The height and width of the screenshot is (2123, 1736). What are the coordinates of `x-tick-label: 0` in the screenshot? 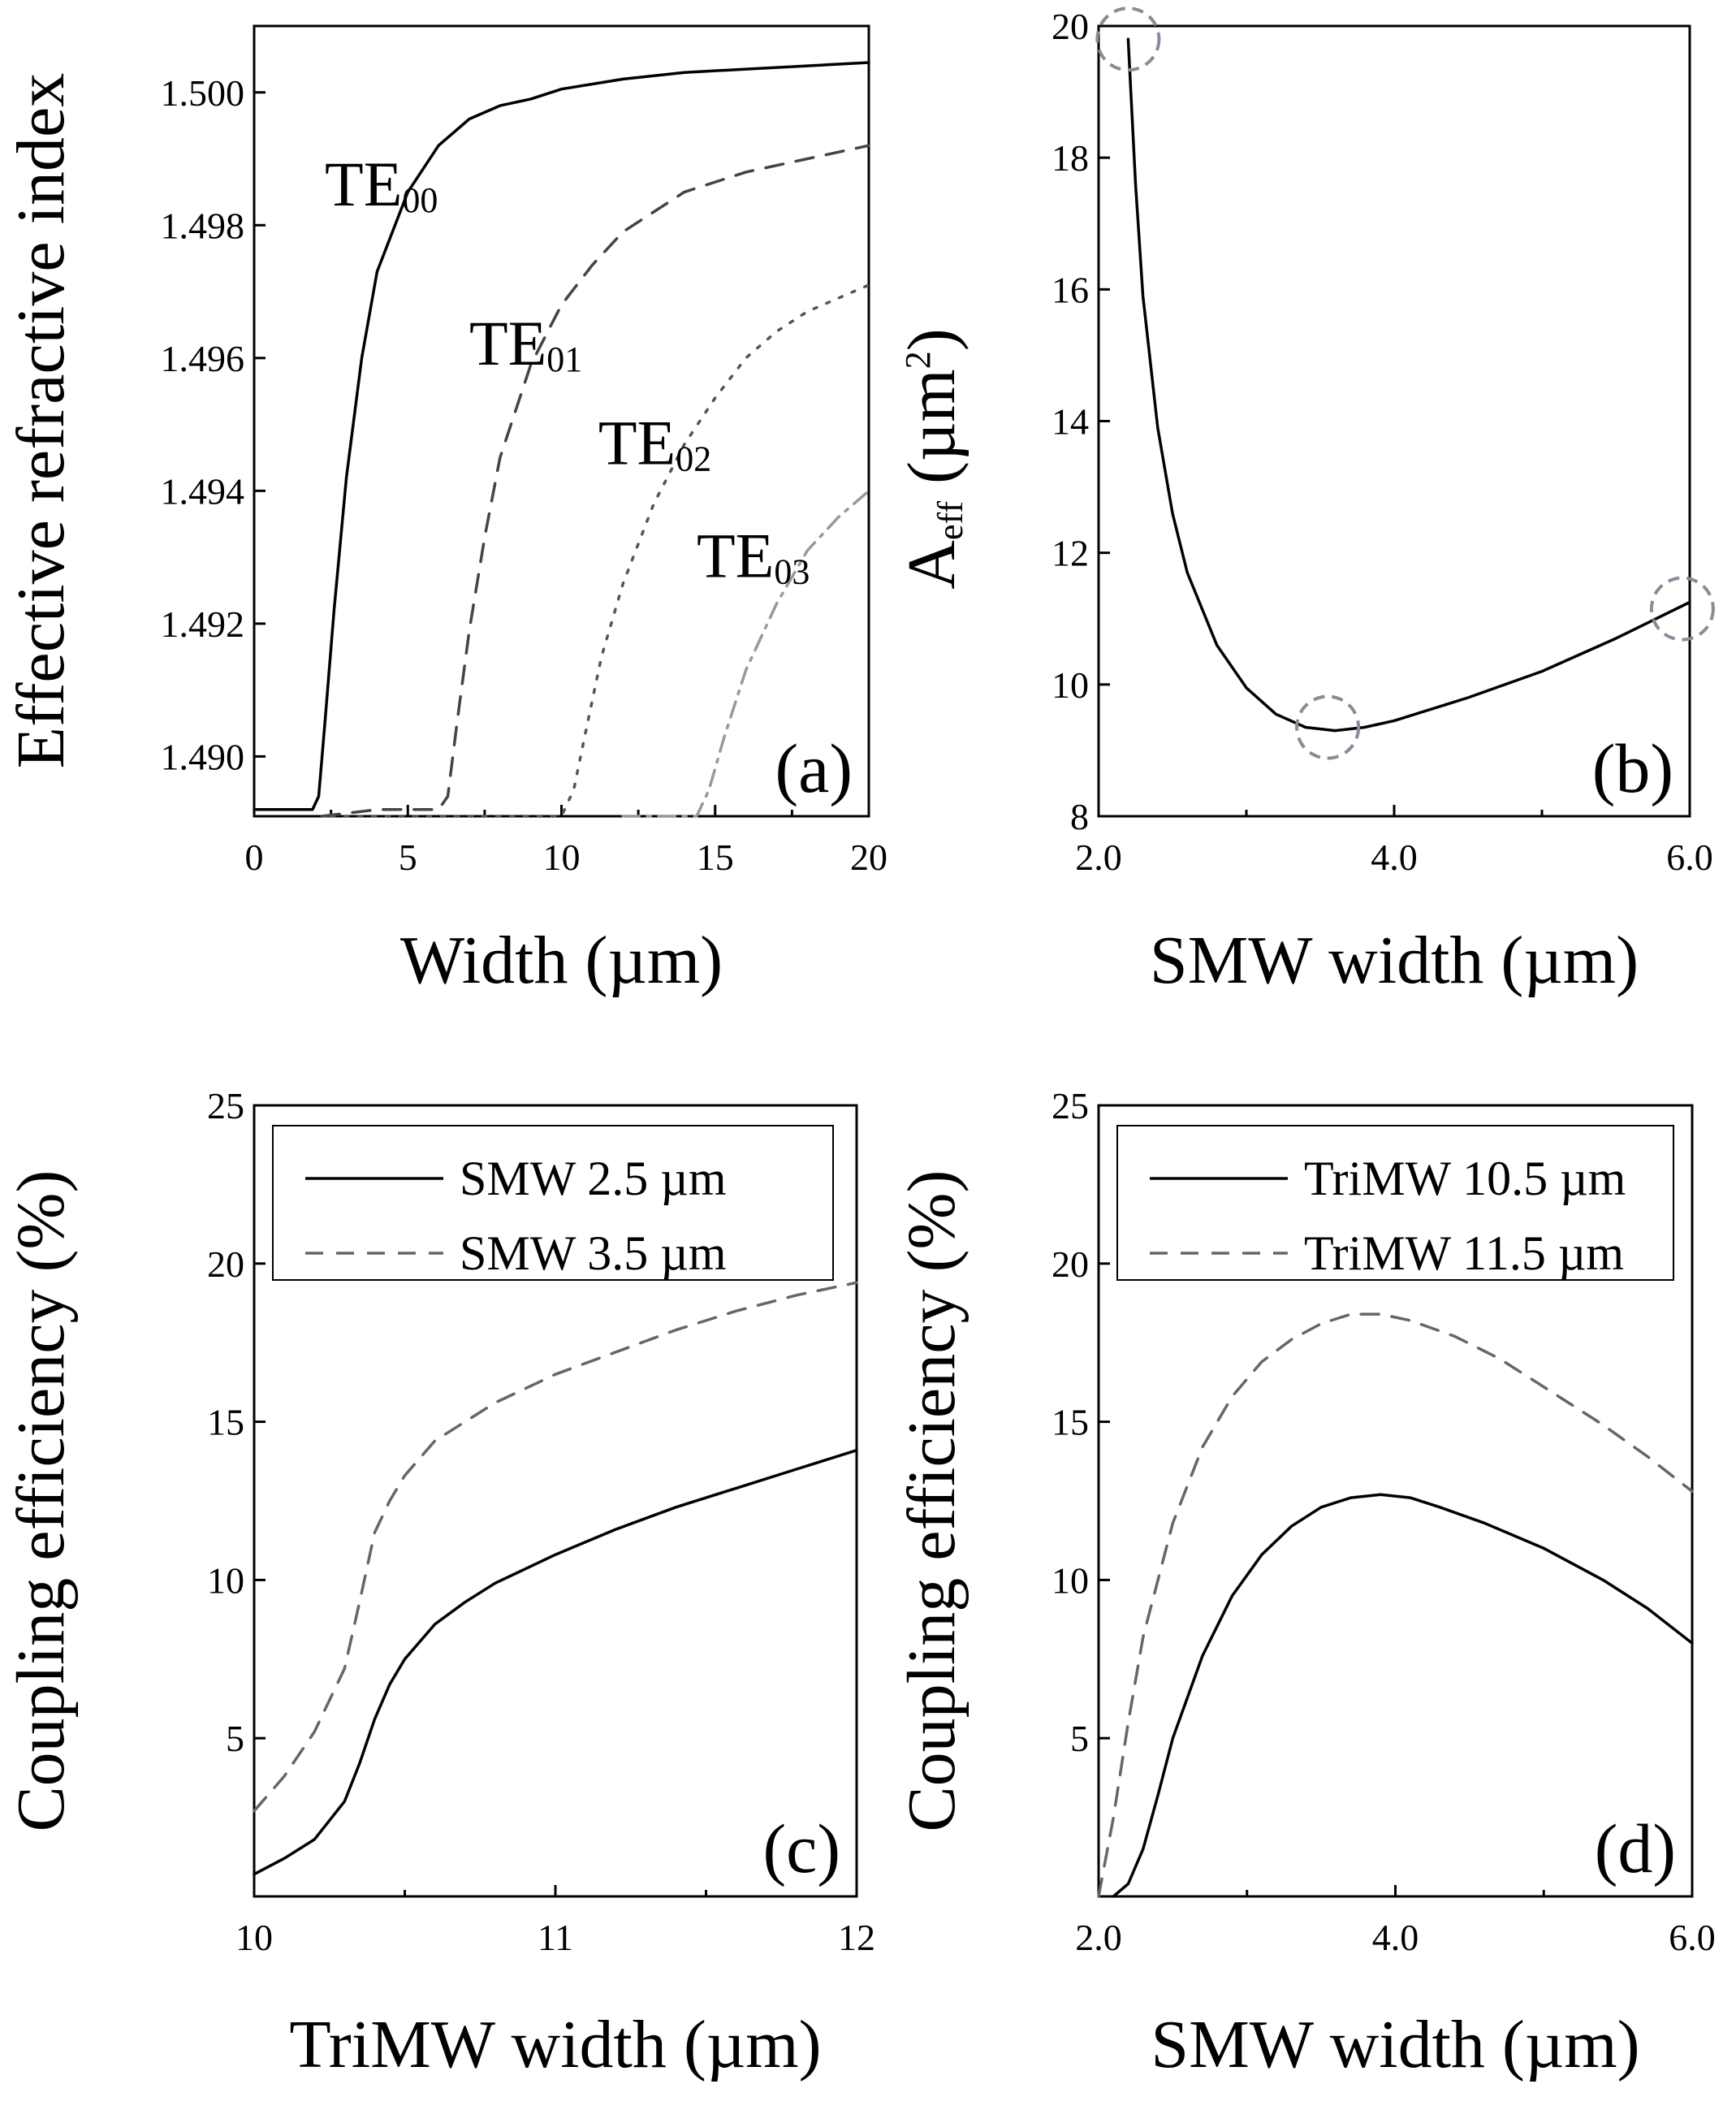 It's located at (254, 858).